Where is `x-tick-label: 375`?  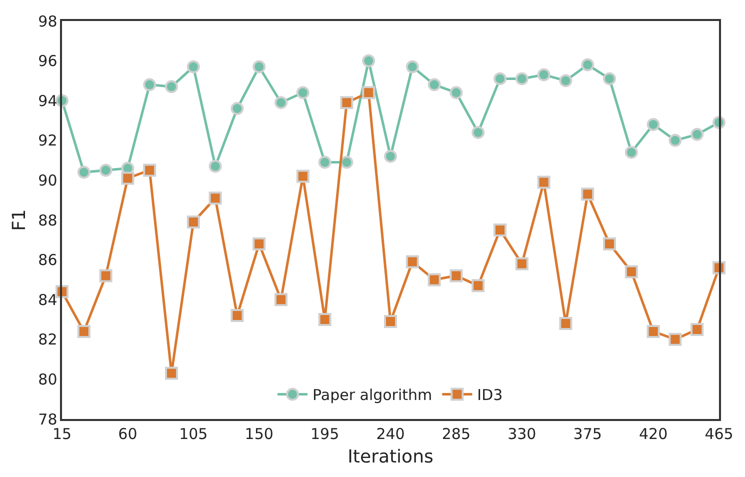 x-tick-label: 375 is located at coordinates (587, 433).